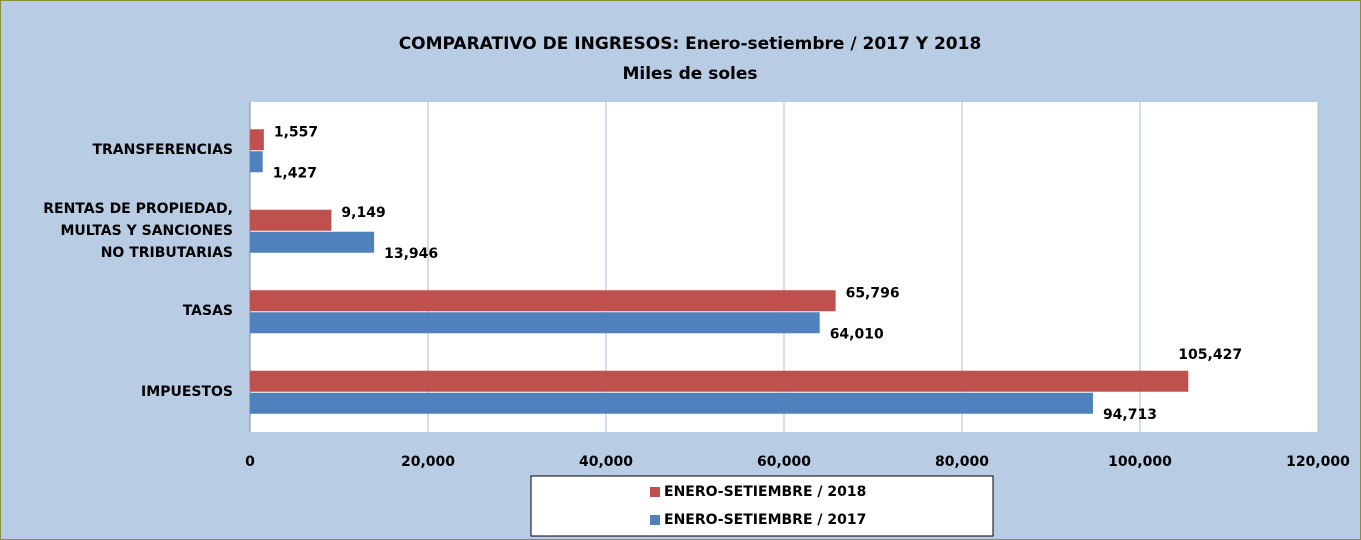 Image resolution: width=1361 pixels, height=540 pixels. I want to click on legend-label: ENERO-SETIEMBRE / 2017, so click(765, 520).